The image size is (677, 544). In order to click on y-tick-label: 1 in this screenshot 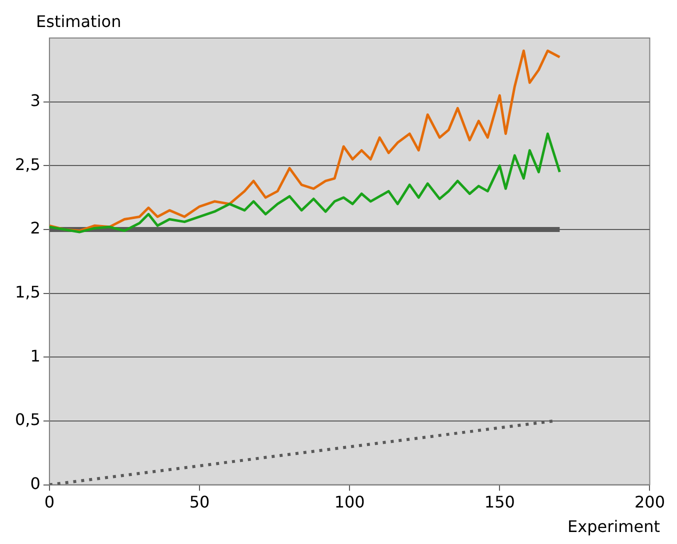, I will do `click(35, 356)`.